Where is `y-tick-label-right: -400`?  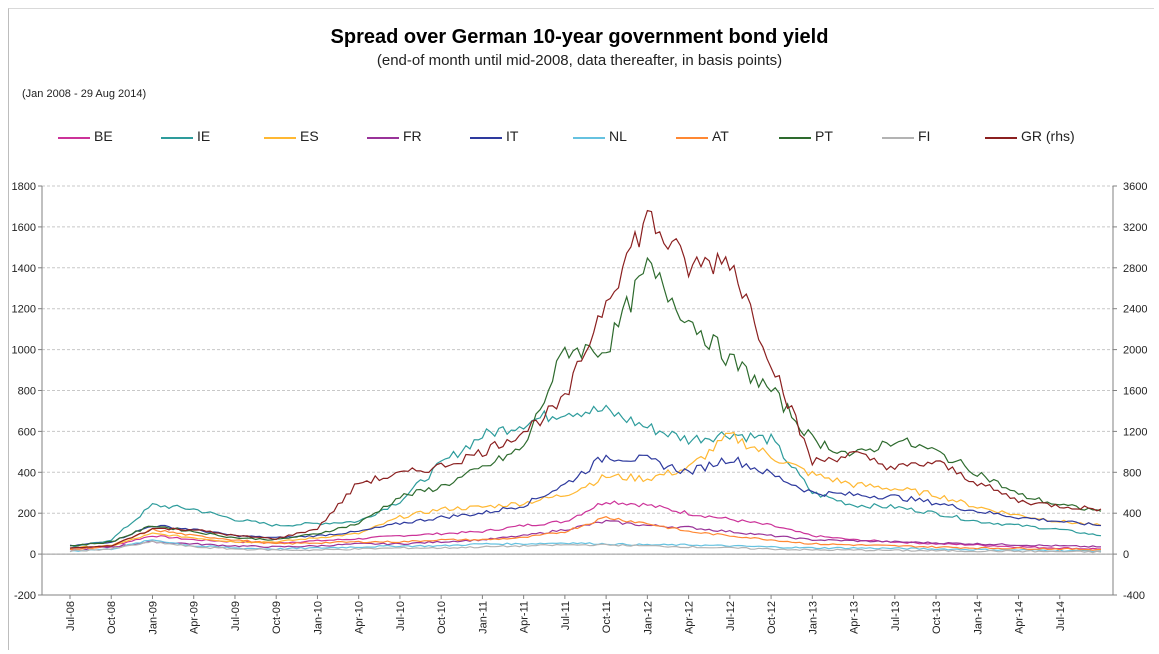 y-tick-label-right: -400 is located at coordinates (1134, 596).